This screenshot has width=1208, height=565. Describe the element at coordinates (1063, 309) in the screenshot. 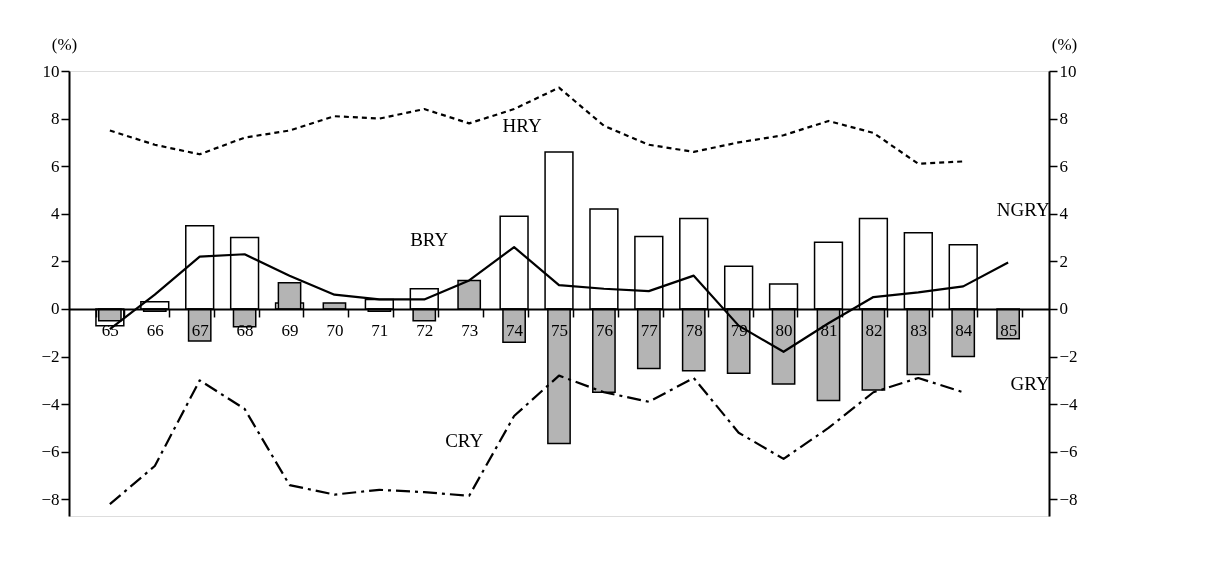

I see `y2-tick-label: 0` at that location.